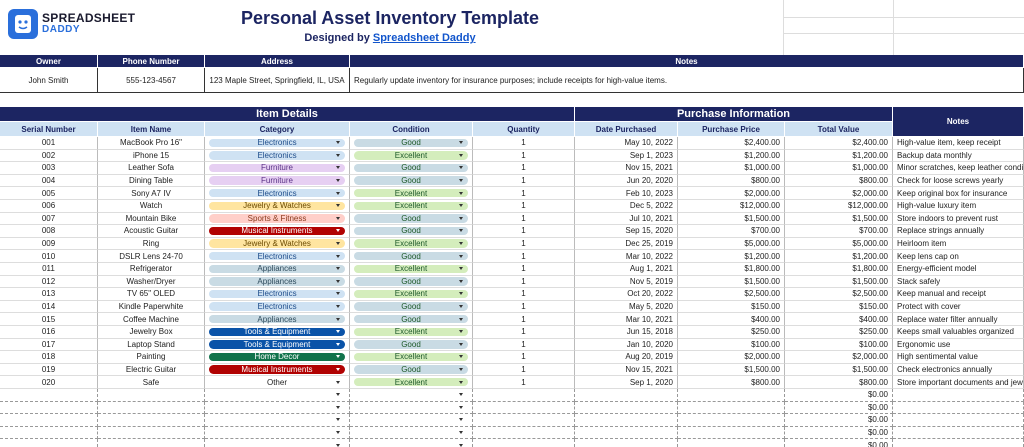 The image size is (1024, 447). I want to click on data-cell: Protect with cover, so click(958, 307).